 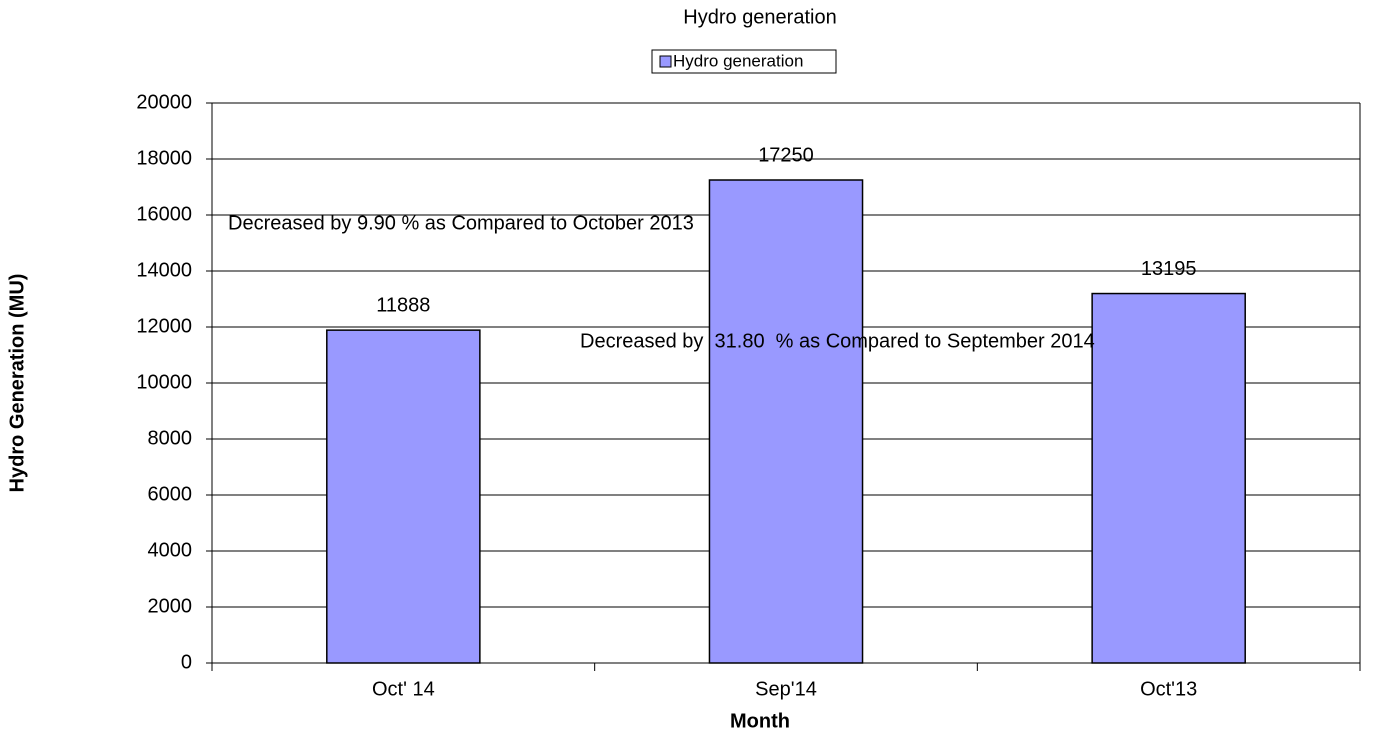 I want to click on y-tick-label: 6000, so click(x=170, y=494).